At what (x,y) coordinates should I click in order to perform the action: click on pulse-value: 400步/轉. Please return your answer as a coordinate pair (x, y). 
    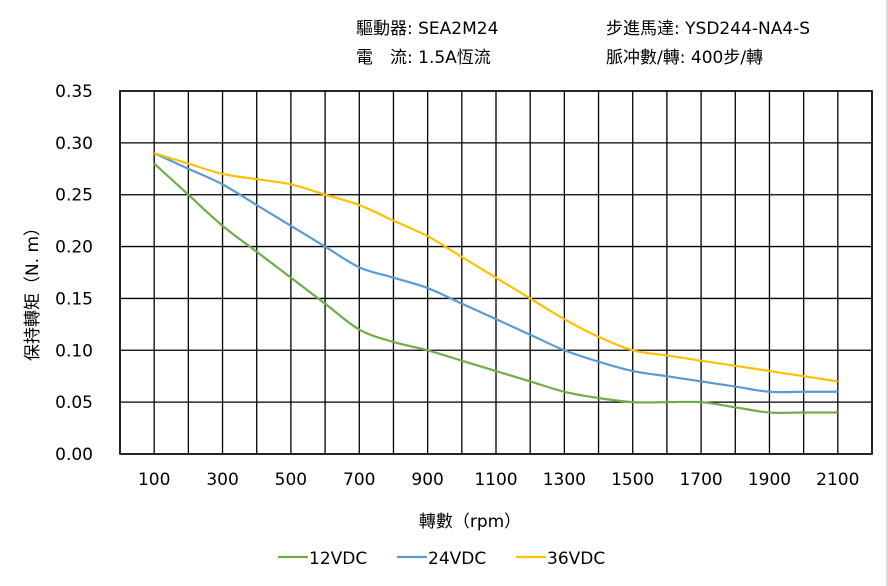
    Looking at the image, I should click on (727, 58).